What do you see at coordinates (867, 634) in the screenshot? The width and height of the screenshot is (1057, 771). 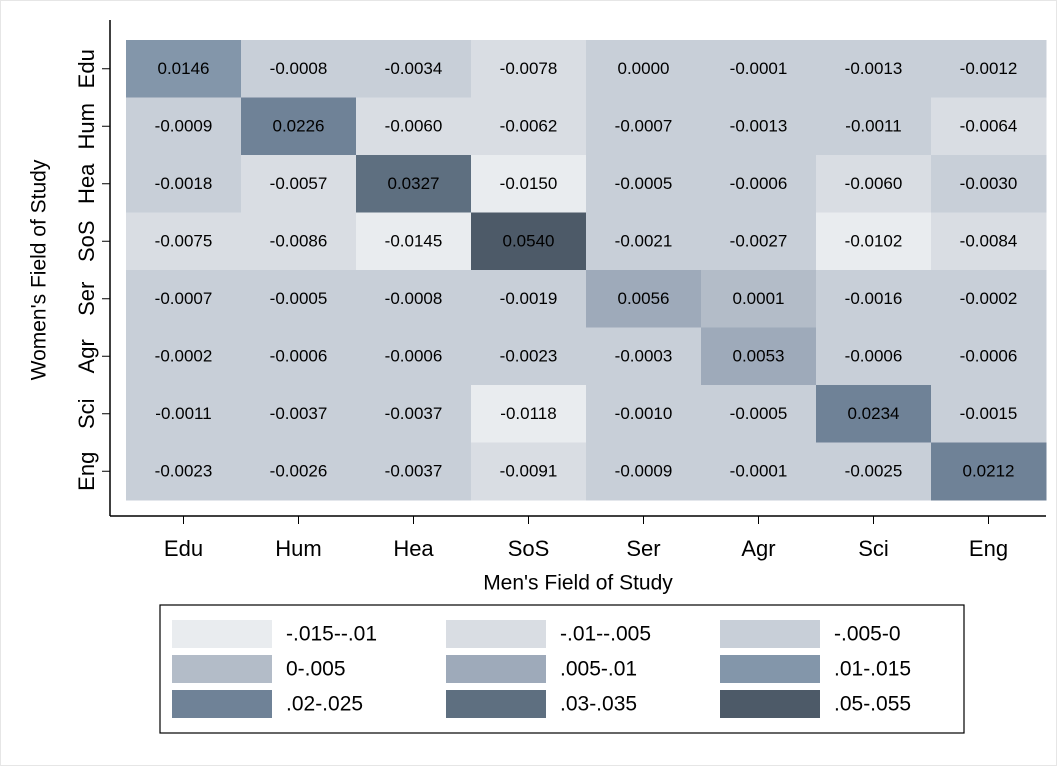 I see `legend-label: -.005-0` at bounding box center [867, 634].